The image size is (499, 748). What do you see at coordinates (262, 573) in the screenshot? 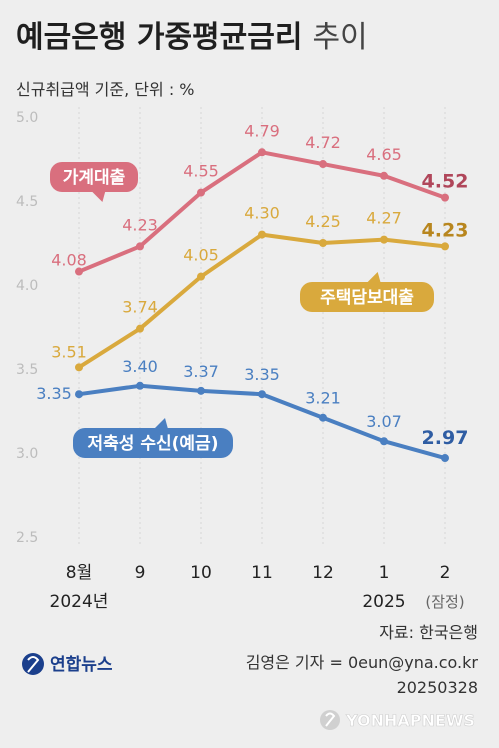
I see `x-tick-label: 11` at bounding box center [262, 573].